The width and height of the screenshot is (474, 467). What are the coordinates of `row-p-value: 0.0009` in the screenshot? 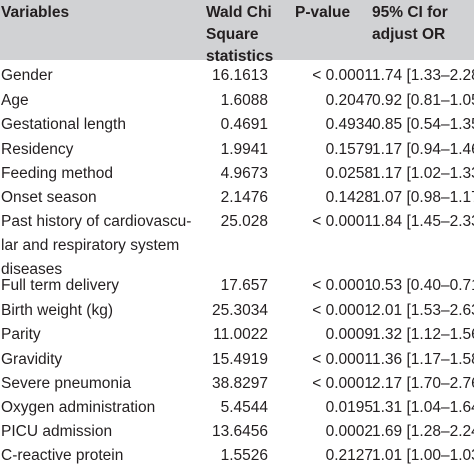 It's located at (349, 334).